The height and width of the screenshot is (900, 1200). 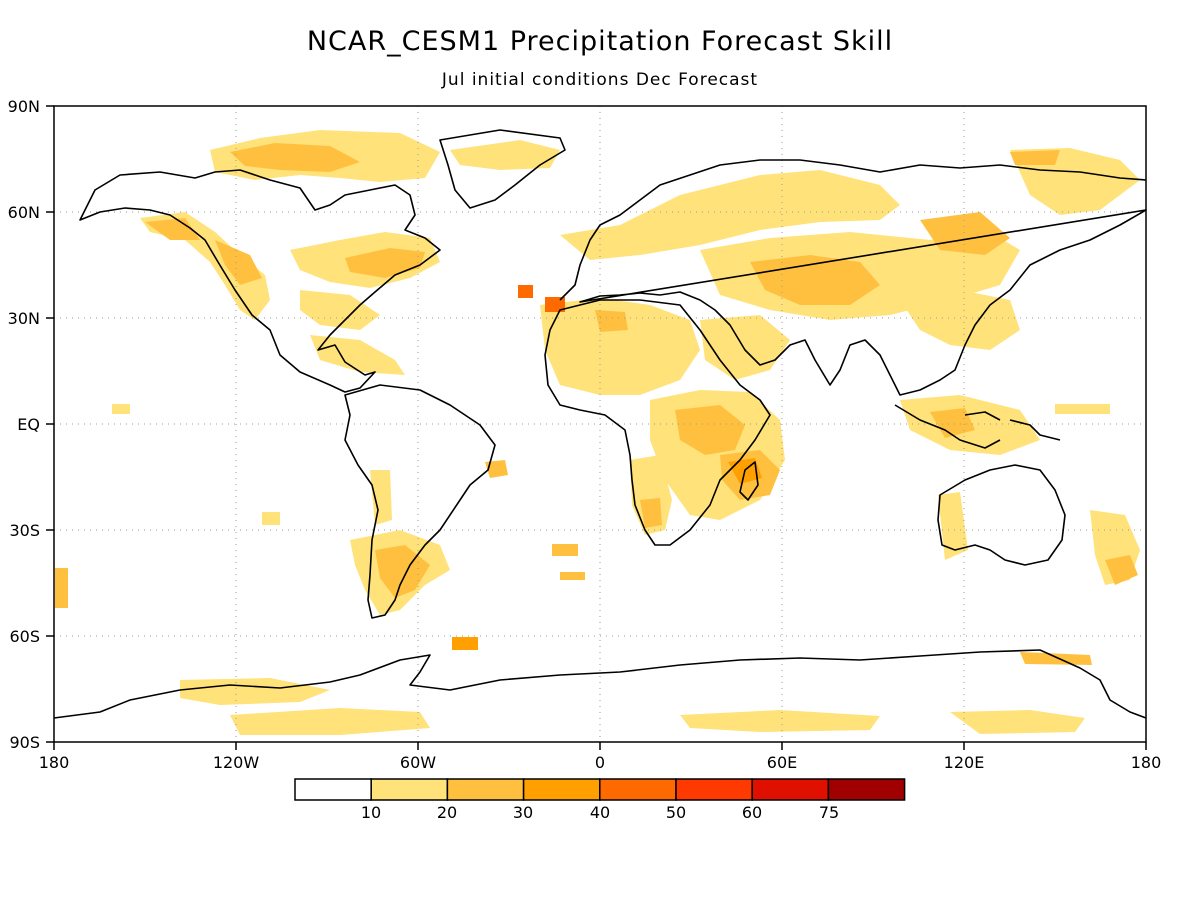 What do you see at coordinates (780, 721) in the screenshot?
I see `skill-region-antarctic-east` at bounding box center [780, 721].